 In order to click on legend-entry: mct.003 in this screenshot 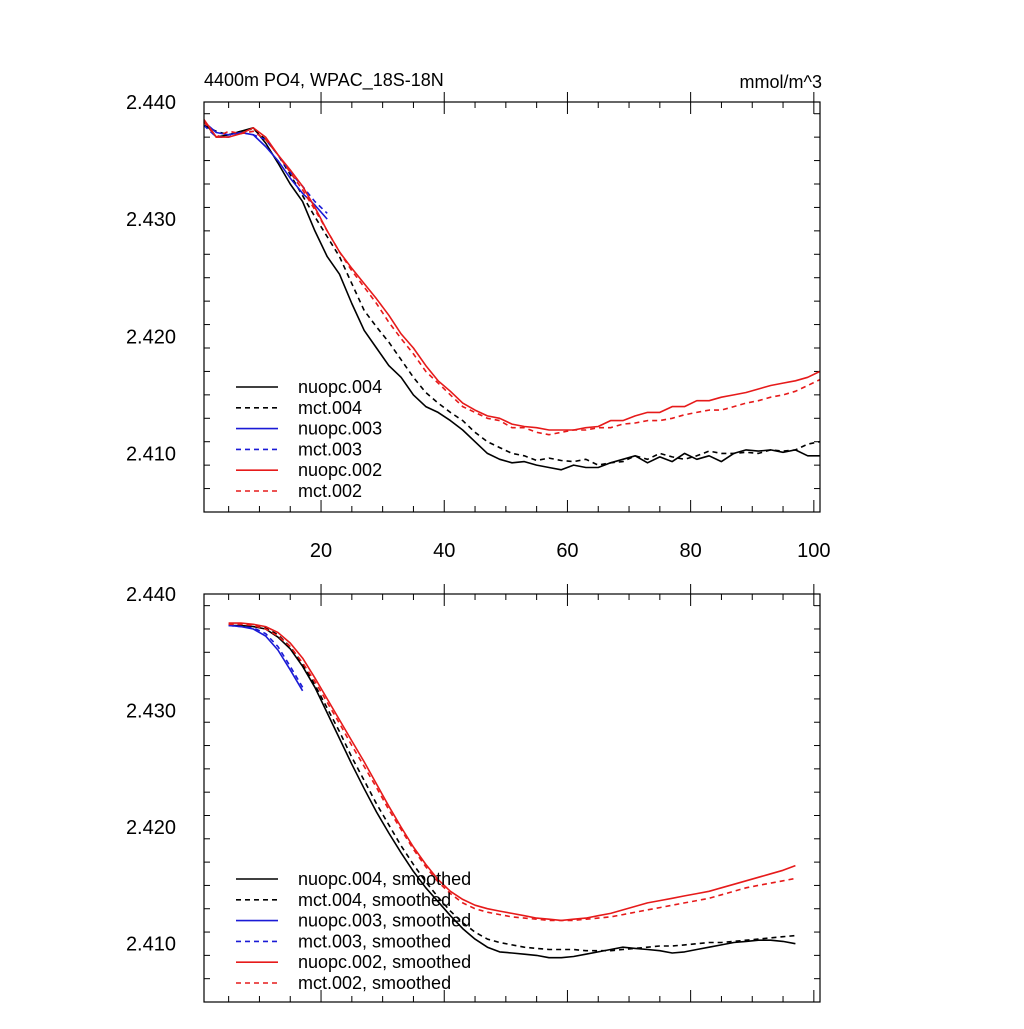, I will do `click(299, 449)`.